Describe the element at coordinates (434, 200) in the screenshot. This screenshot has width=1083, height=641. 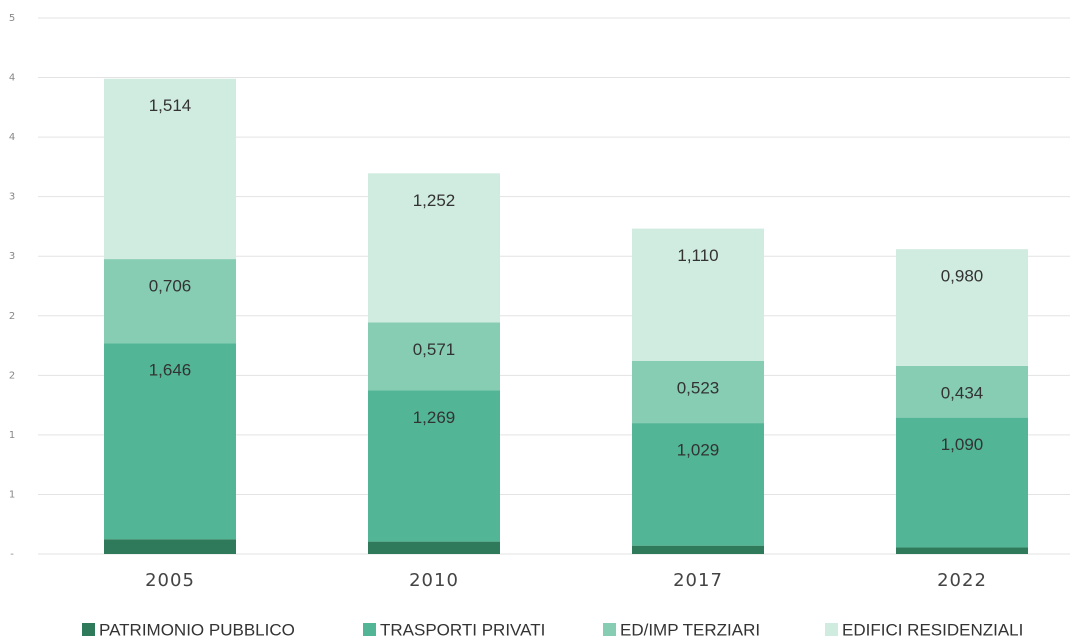
I see `data-label: 1,252` at that location.